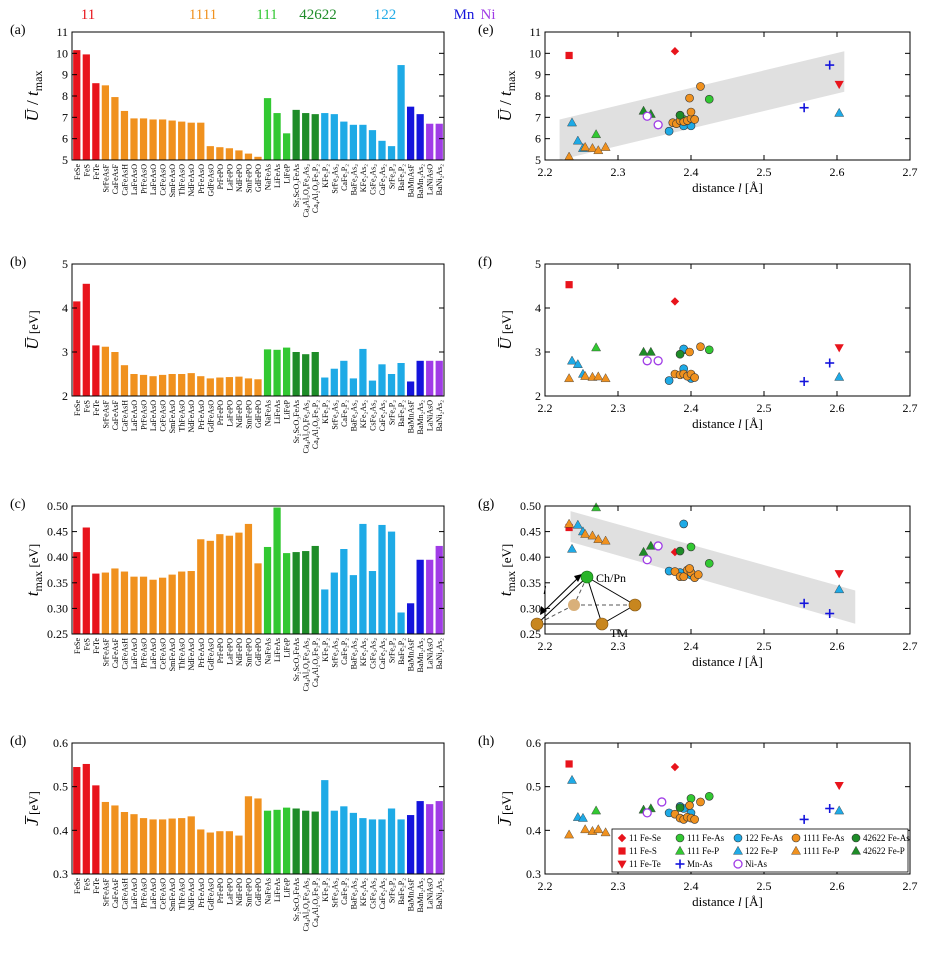 This screenshot has height=953, width=927. Describe the element at coordinates (77, 646) in the screenshot. I see `category-label: FeSe` at that location.